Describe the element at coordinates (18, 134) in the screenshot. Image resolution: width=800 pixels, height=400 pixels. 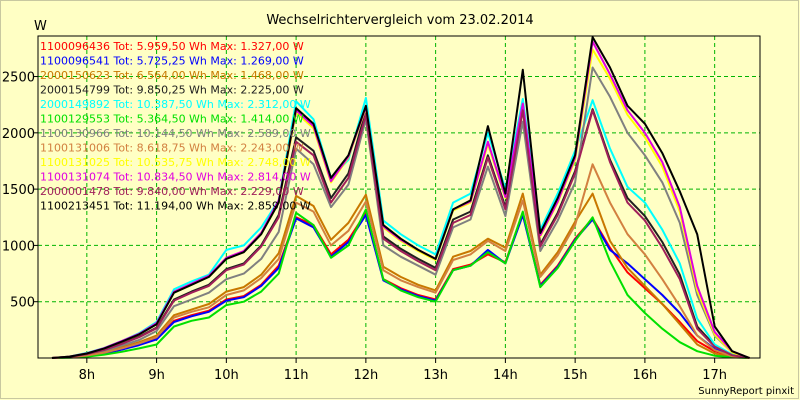
I see `y-tick-label: 2000` at that location.